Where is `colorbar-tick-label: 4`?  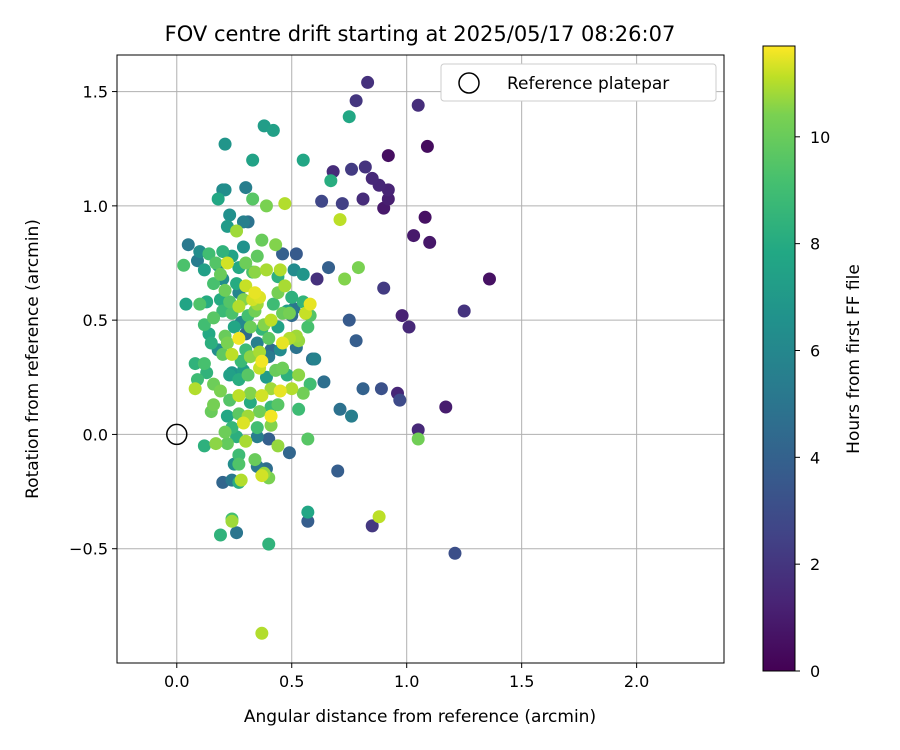
colorbar-tick-label: 4 is located at coordinates (815, 457).